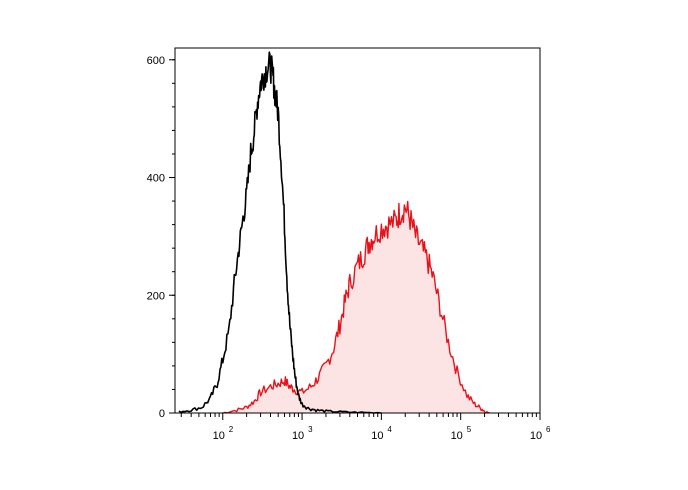 The height and width of the screenshot is (490, 688). I want to click on y-tick-label: 0, so click(162, 414).